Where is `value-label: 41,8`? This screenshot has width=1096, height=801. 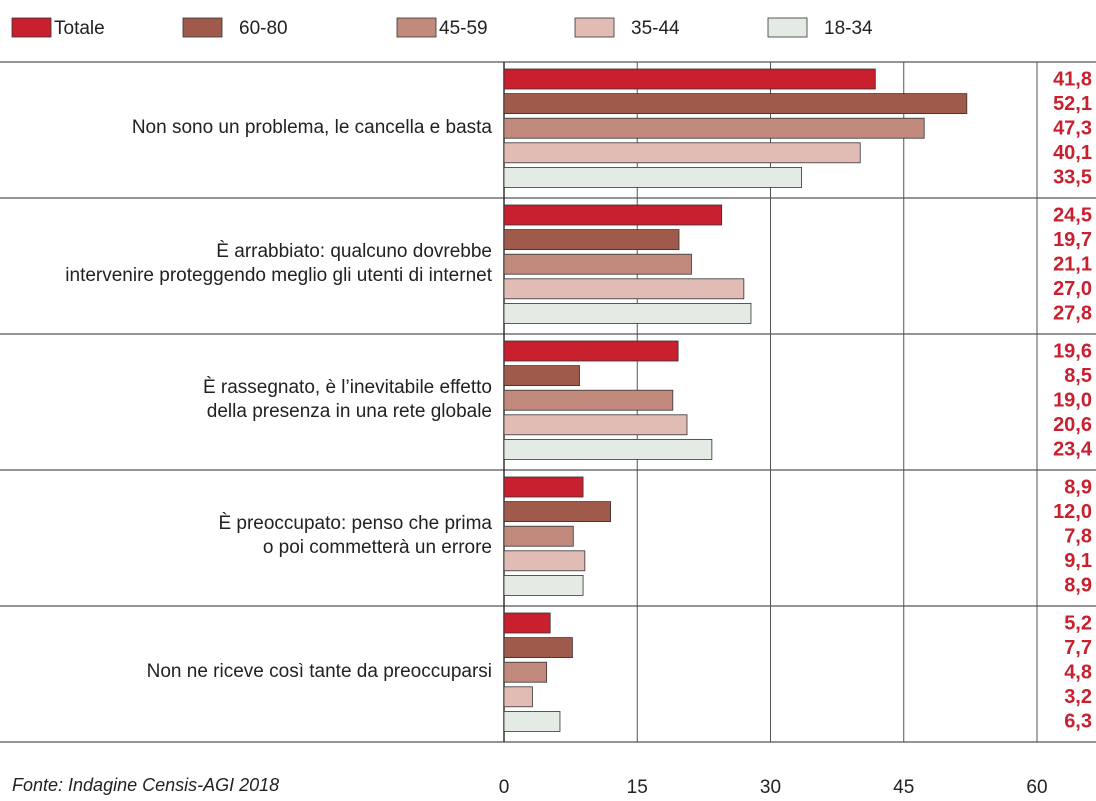
value-label: 41,8 is located at coordinates (1072, 79).